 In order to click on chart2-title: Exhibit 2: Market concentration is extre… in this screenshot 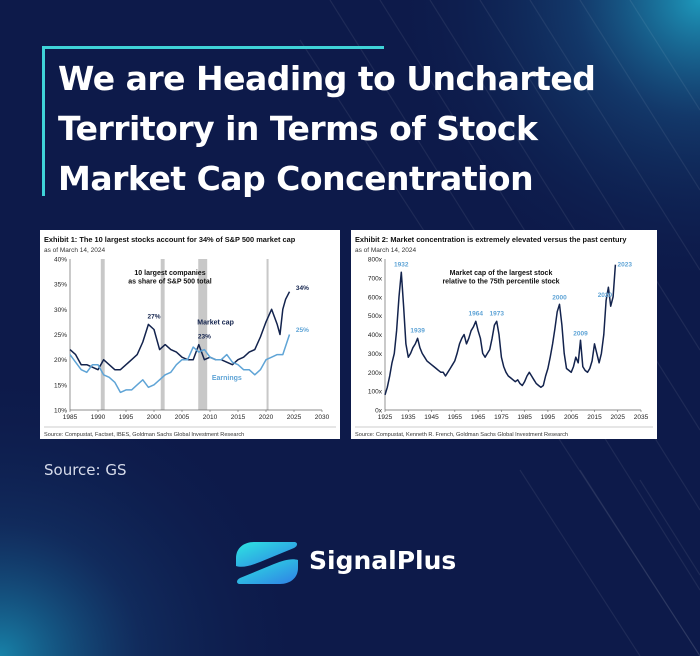, I will do `click(491, 239)`.